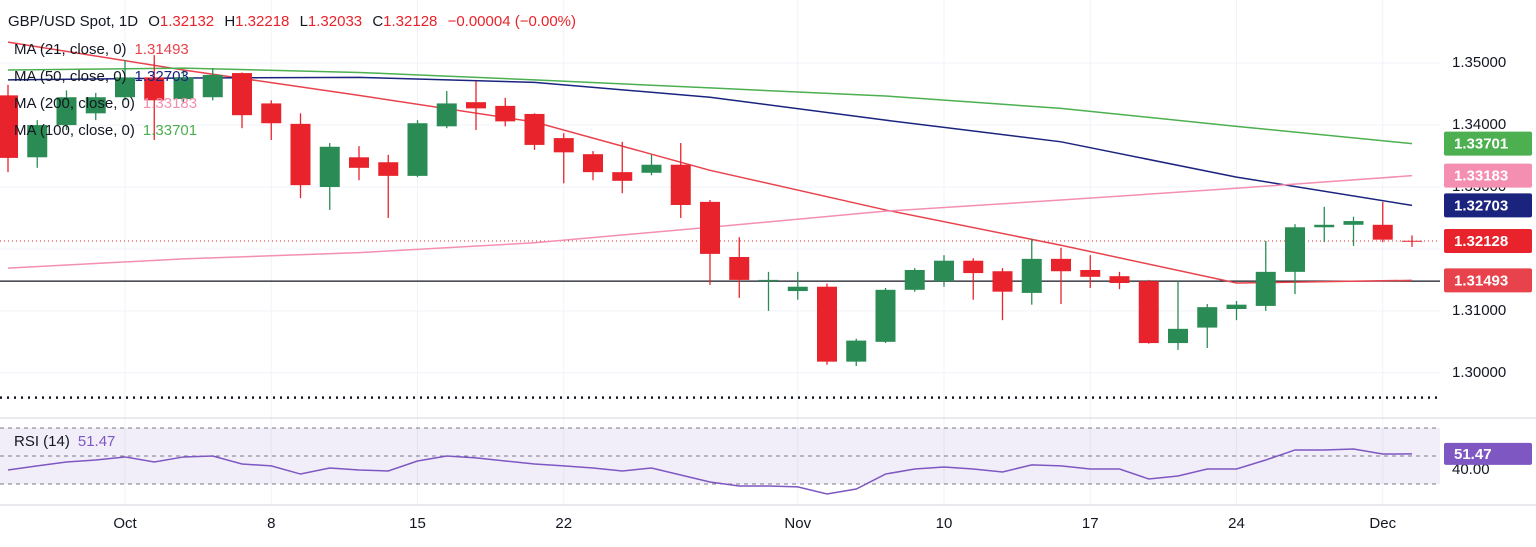 The image size is (1536, 547). What do you see at coordinates (710, 471) in the screenshot?
I see `rsi-line` at bounding box center [710, 471].